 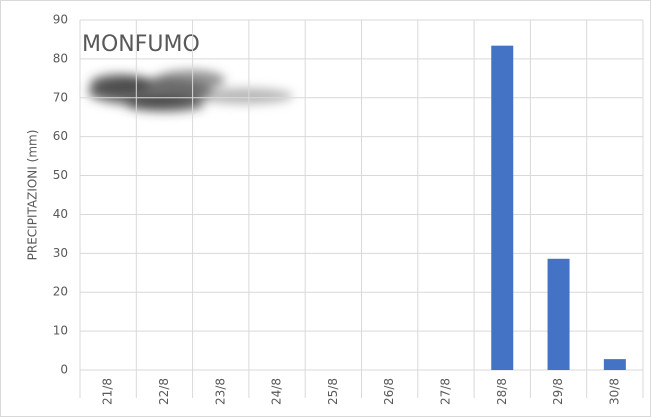 I want to click on x-tick-label: 24/8, so click(x=277, y=391).